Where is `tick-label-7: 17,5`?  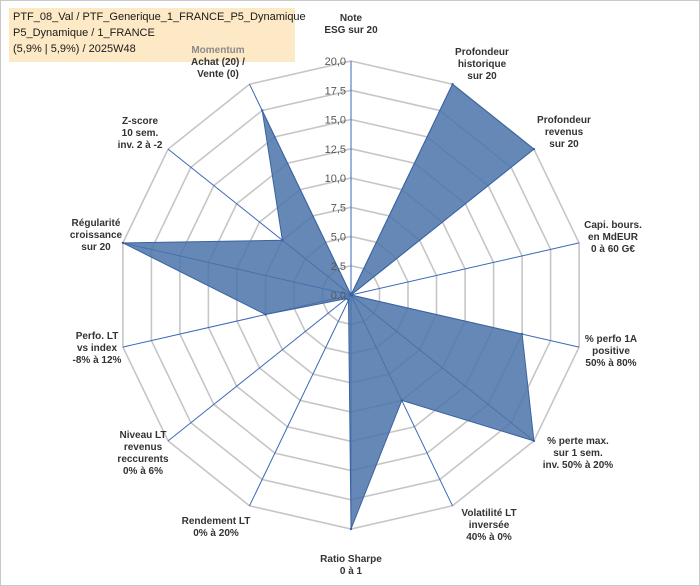 tick-label-7: 17,5 is located at coordinates (335, 91).